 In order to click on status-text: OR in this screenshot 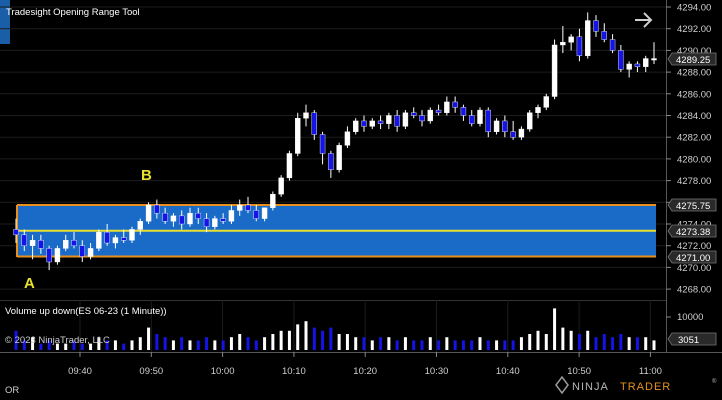, I will do `click(12, 390)`.